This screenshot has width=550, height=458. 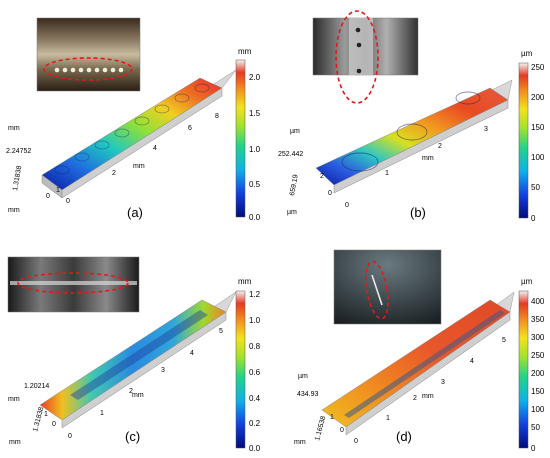 What do you see at coordinates (428, 396) in the screenshot?
I see `axis-unit-d-3: mm` at bounding box center [428, 396].